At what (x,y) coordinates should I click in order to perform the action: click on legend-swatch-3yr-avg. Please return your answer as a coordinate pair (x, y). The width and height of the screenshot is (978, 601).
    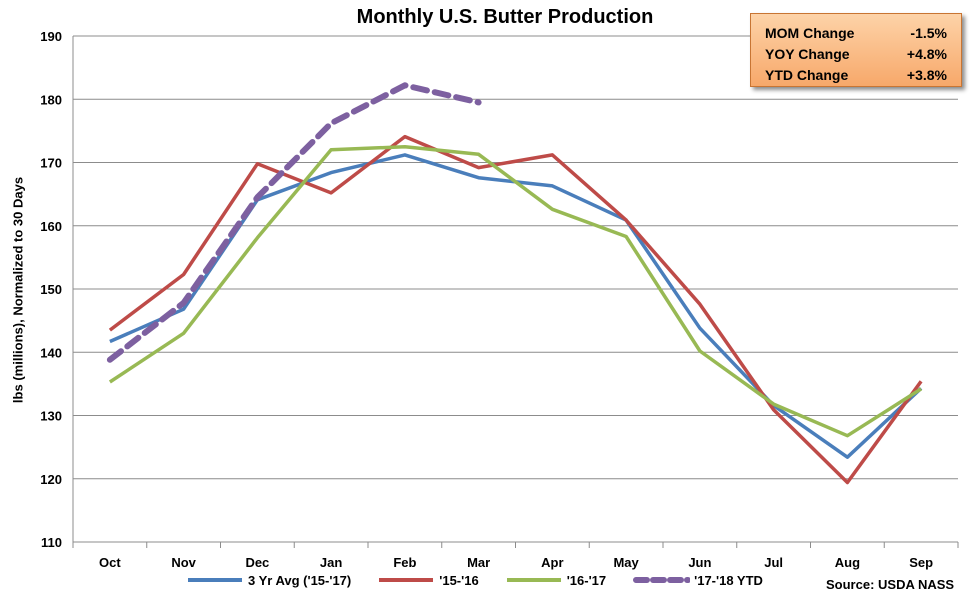
    Looking at the image, I should click on (215, 580).